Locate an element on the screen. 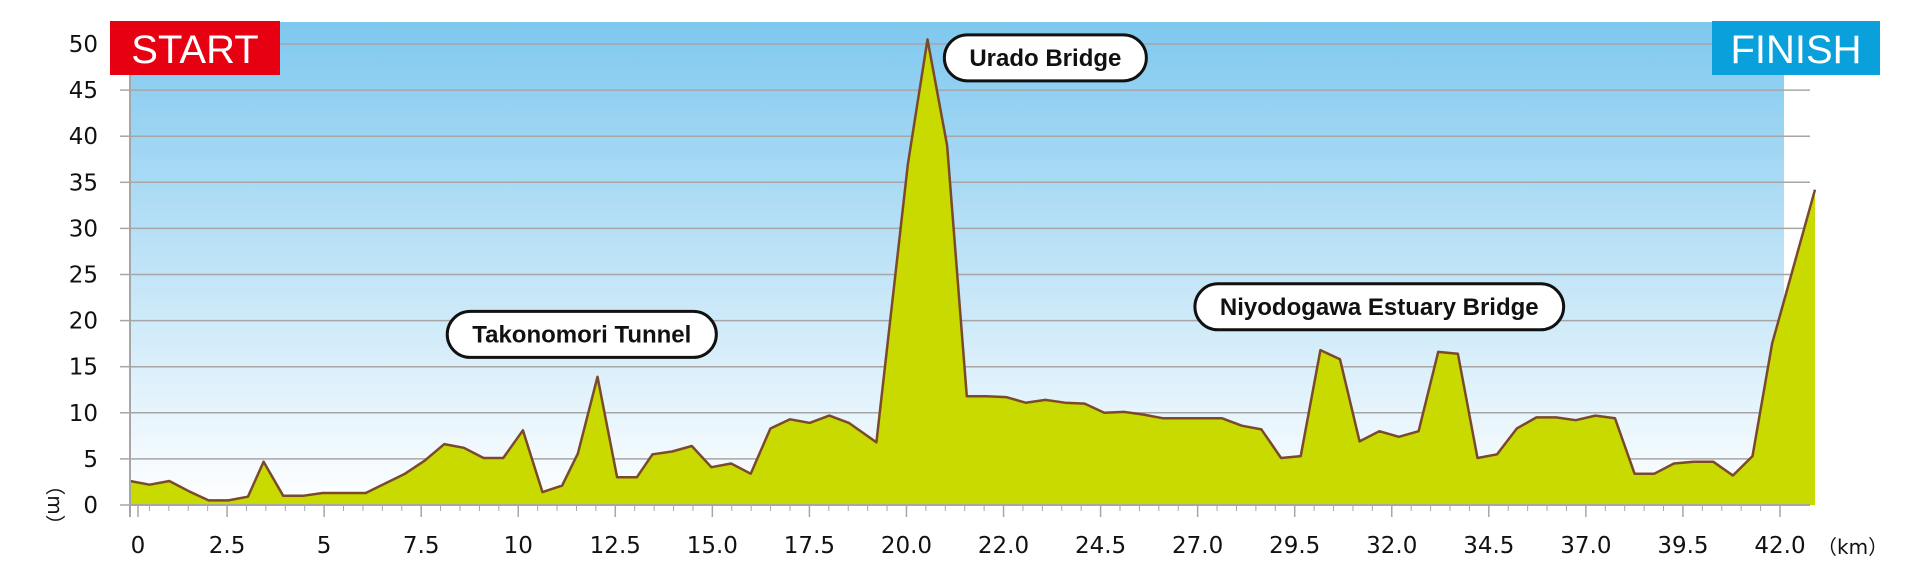 Image resolution: width=1920 pixels, height=580 pixels. x-tick-label: 37.0 is located at coordinates (1585, 546).